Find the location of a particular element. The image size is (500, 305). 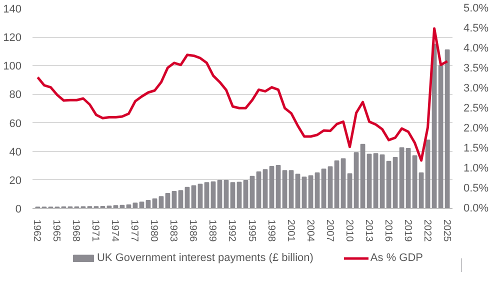

y-tick-label: 20 is located at coordinates (15, 180).